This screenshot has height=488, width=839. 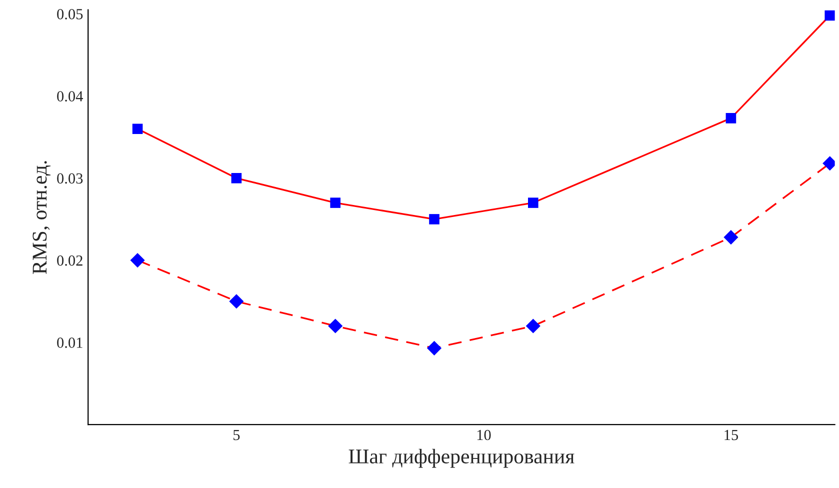 I want to click on x-tick-label: 5, so click(x=237, y=435).